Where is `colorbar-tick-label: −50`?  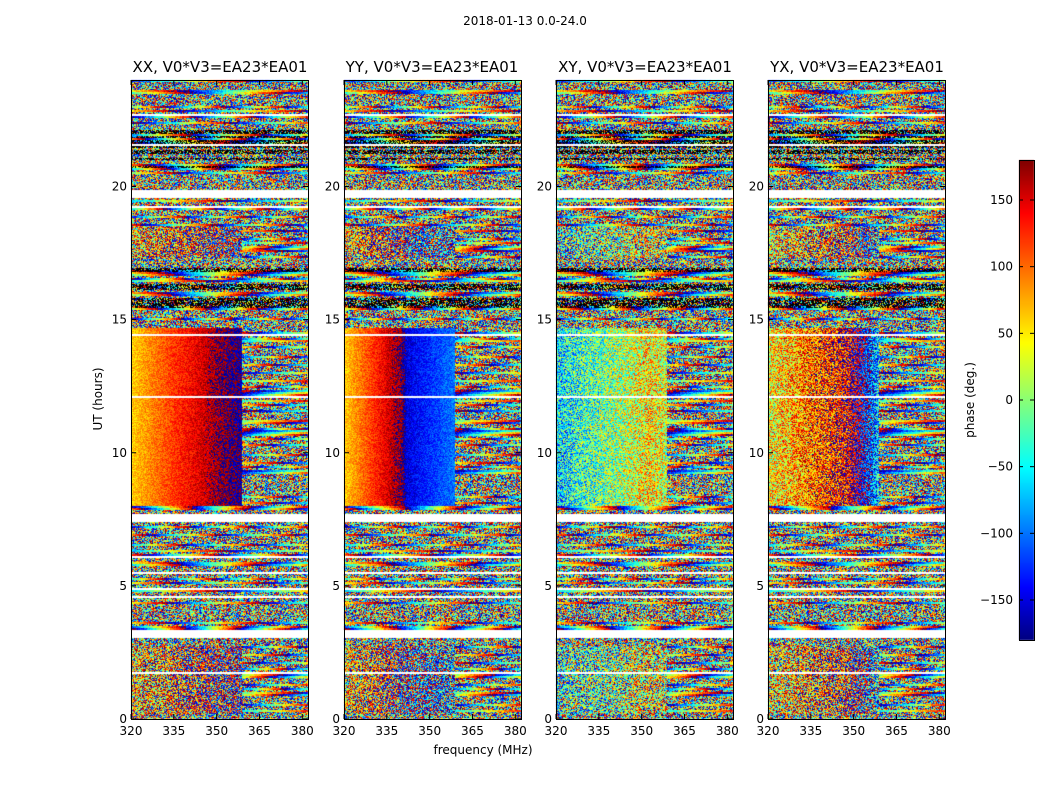 colorbar-tick-label: −50 is located at coordinates (1000, 467).